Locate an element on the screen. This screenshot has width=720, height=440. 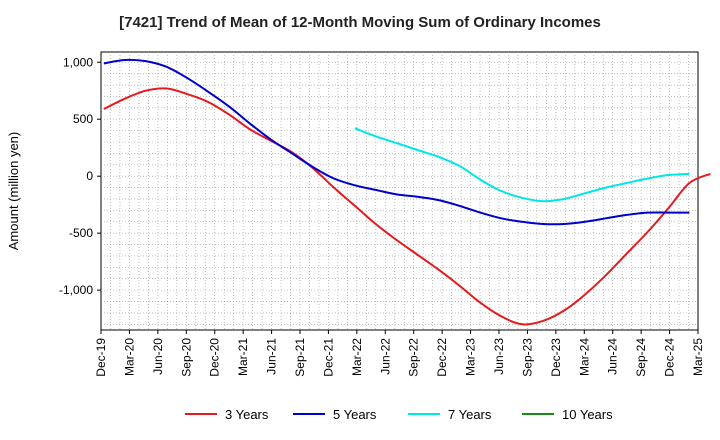
x-tick-label: Dec-20 is located at coordinates (215, 357).